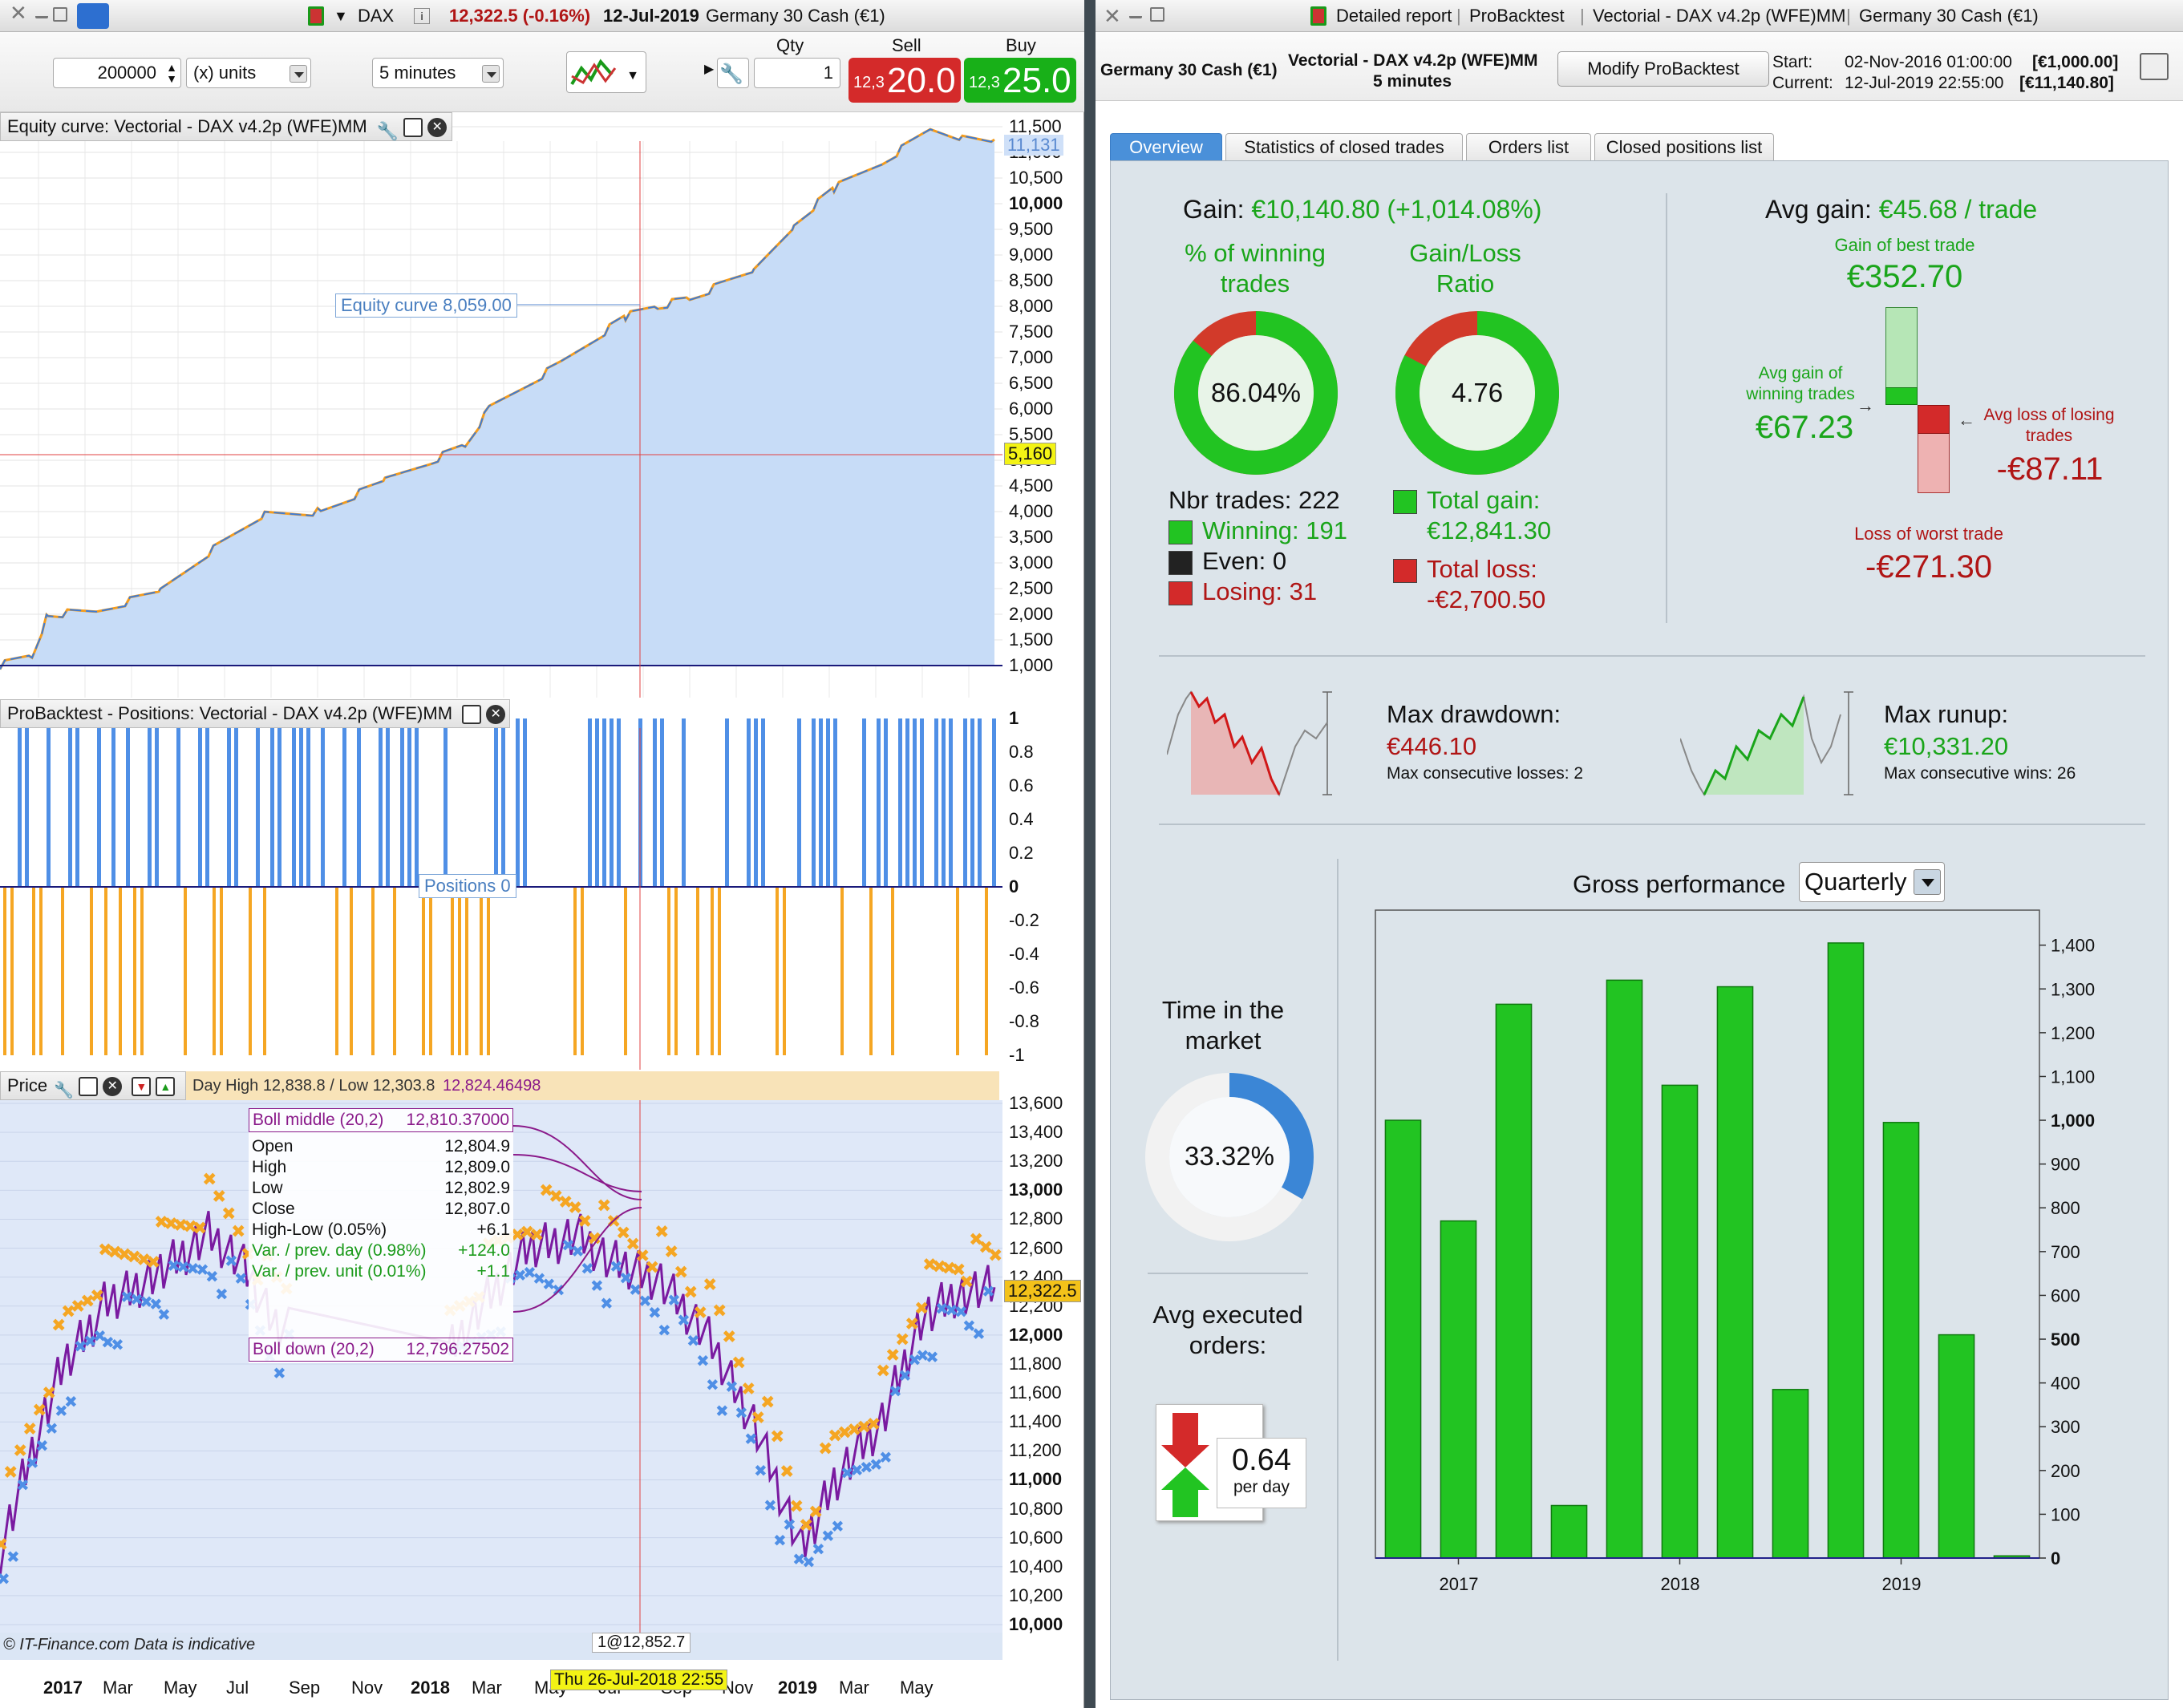  Describe the element at coordinates (487, 1688) in the screenshot. I see `time-tick-label: Mar` at that location.